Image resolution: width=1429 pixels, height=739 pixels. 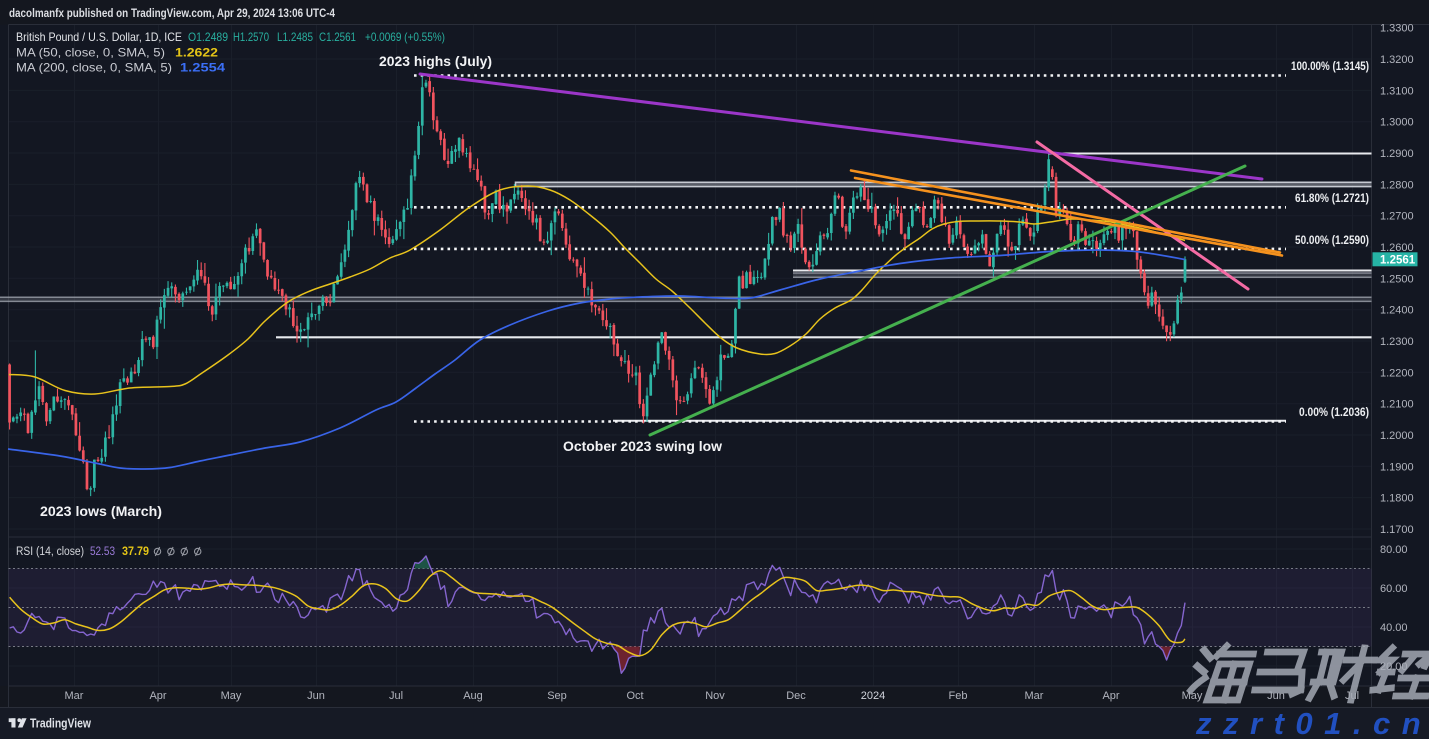 I want to click on svg-text: 1.3000, so click(x=1397, y=123).